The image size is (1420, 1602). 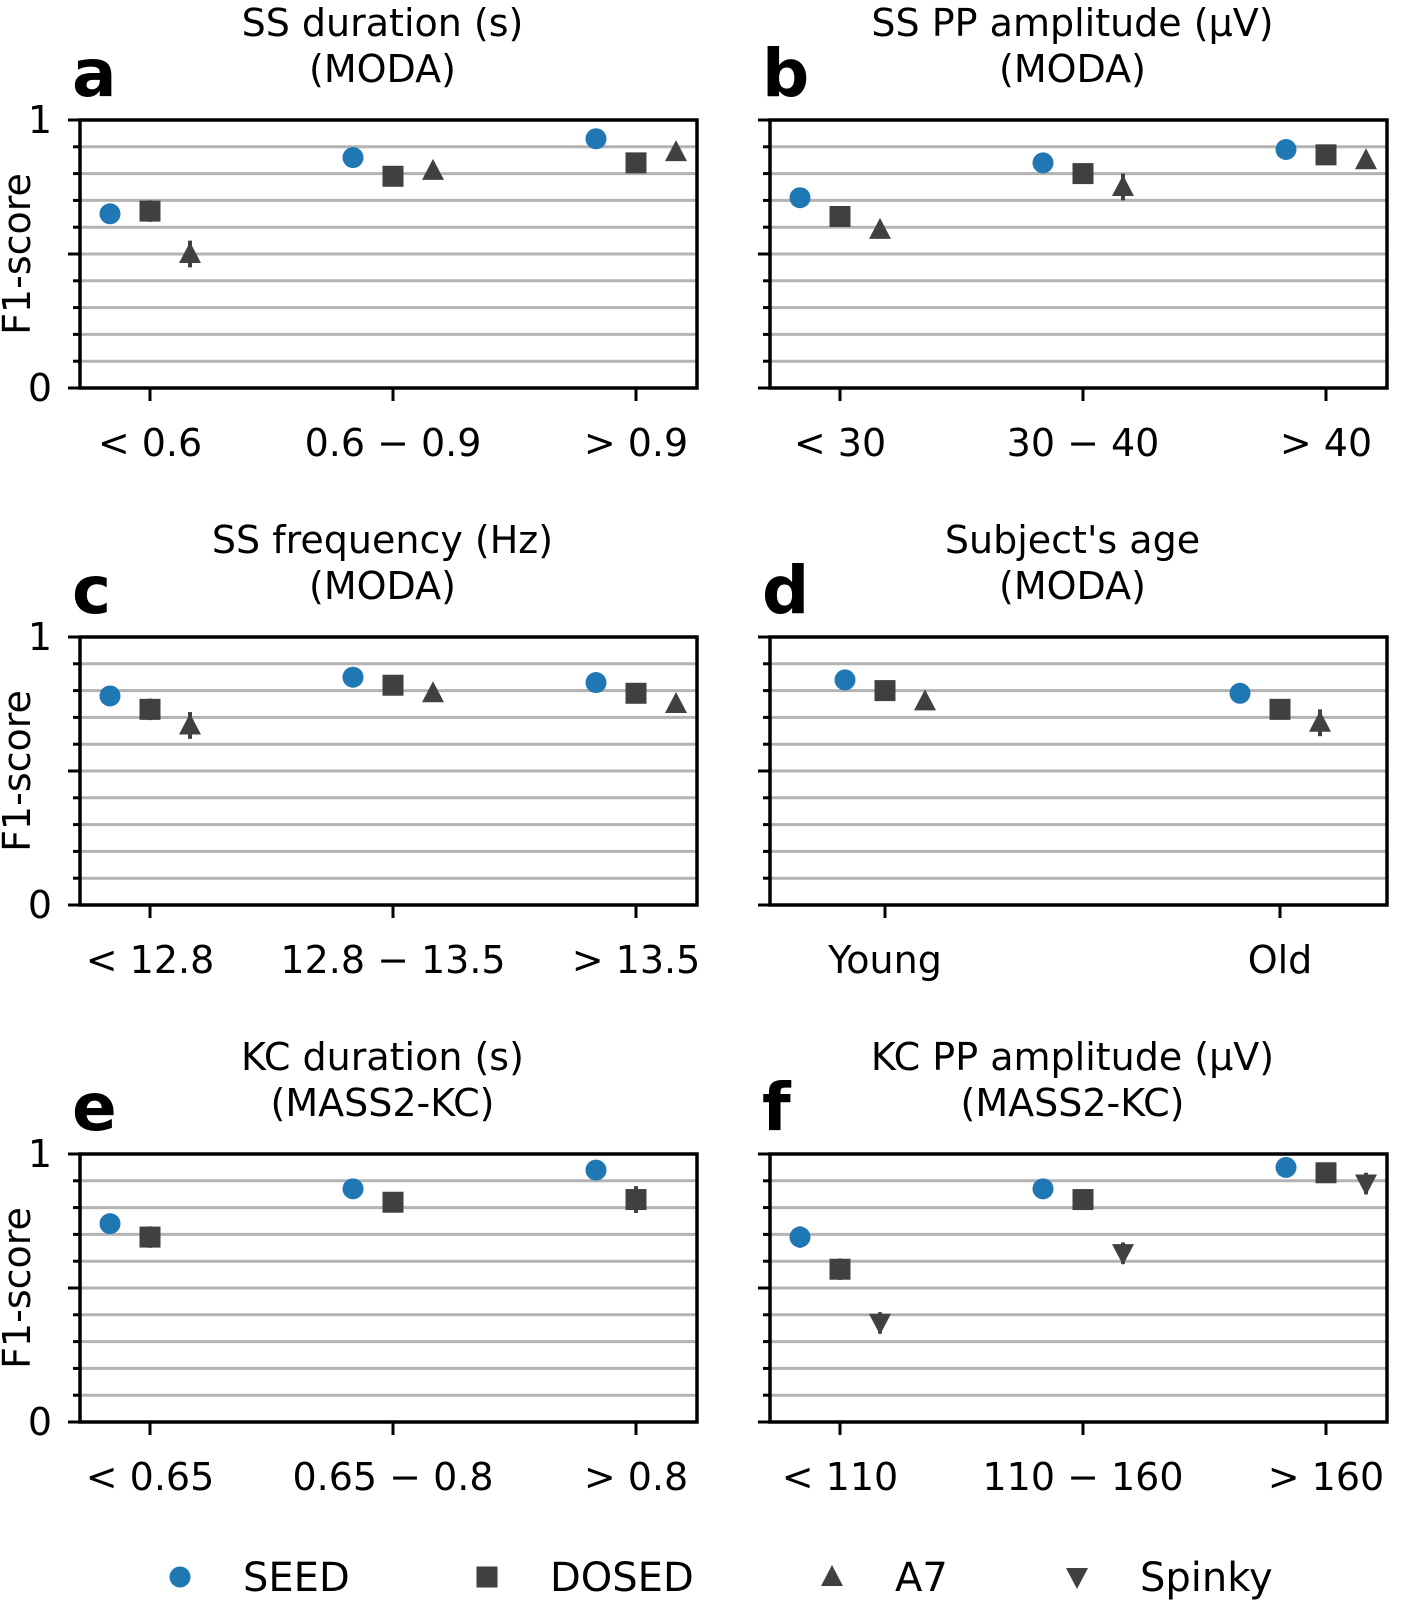 What do you see at coordinates (392, 1477) in the screenshot?
I see `x-tick-label: 0.65 − 0.8` at bounding box center [392, 1477].